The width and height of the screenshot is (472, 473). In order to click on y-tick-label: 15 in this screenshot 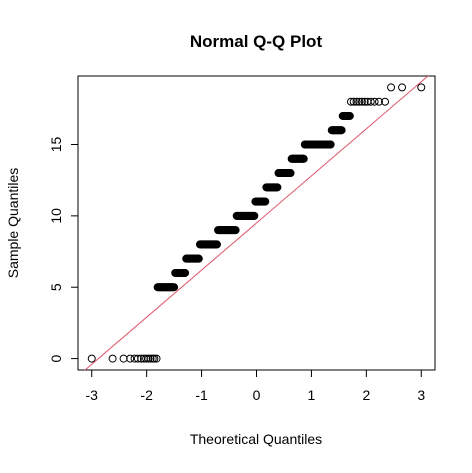, I will do `click(56, 145)`.